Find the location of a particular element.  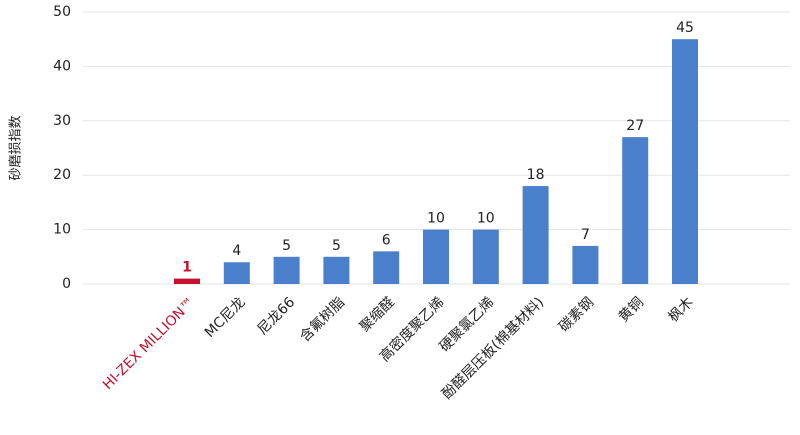

x-tick-label: 枫木 is located at coordinates (681, 309).